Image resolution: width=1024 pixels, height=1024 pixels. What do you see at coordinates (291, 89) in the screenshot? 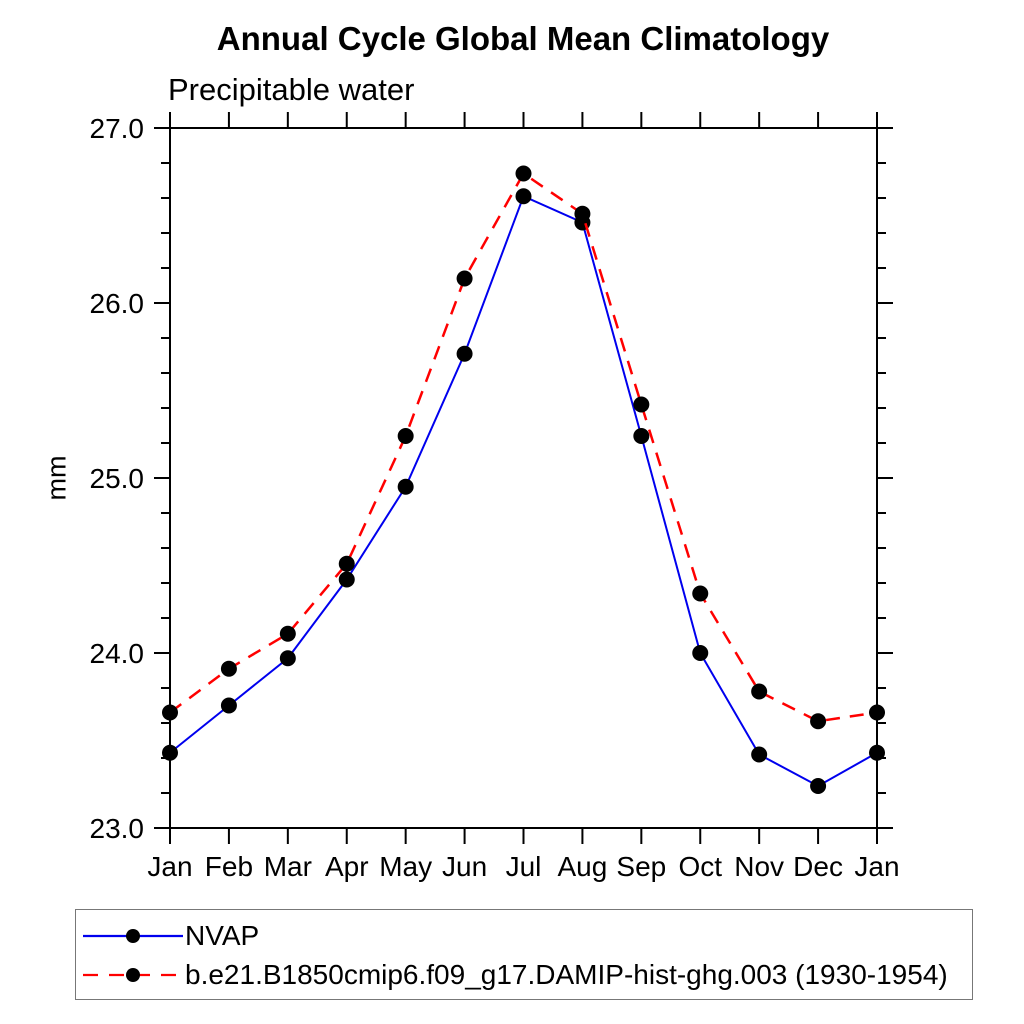
I see `chart-subtitle: Precipitable water` at bounding box center [291, 89].